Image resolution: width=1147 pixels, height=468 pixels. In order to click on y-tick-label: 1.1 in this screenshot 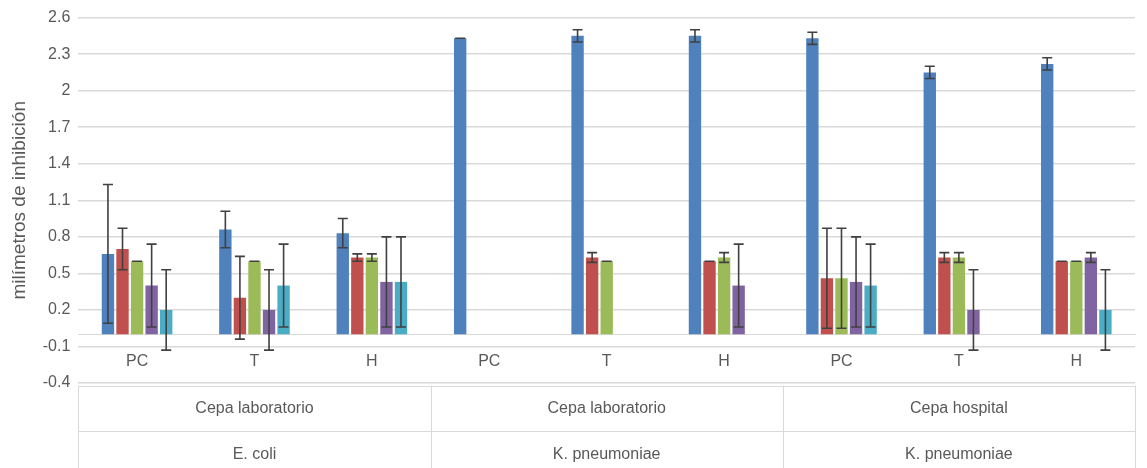, I will do `click(59, 199)`.